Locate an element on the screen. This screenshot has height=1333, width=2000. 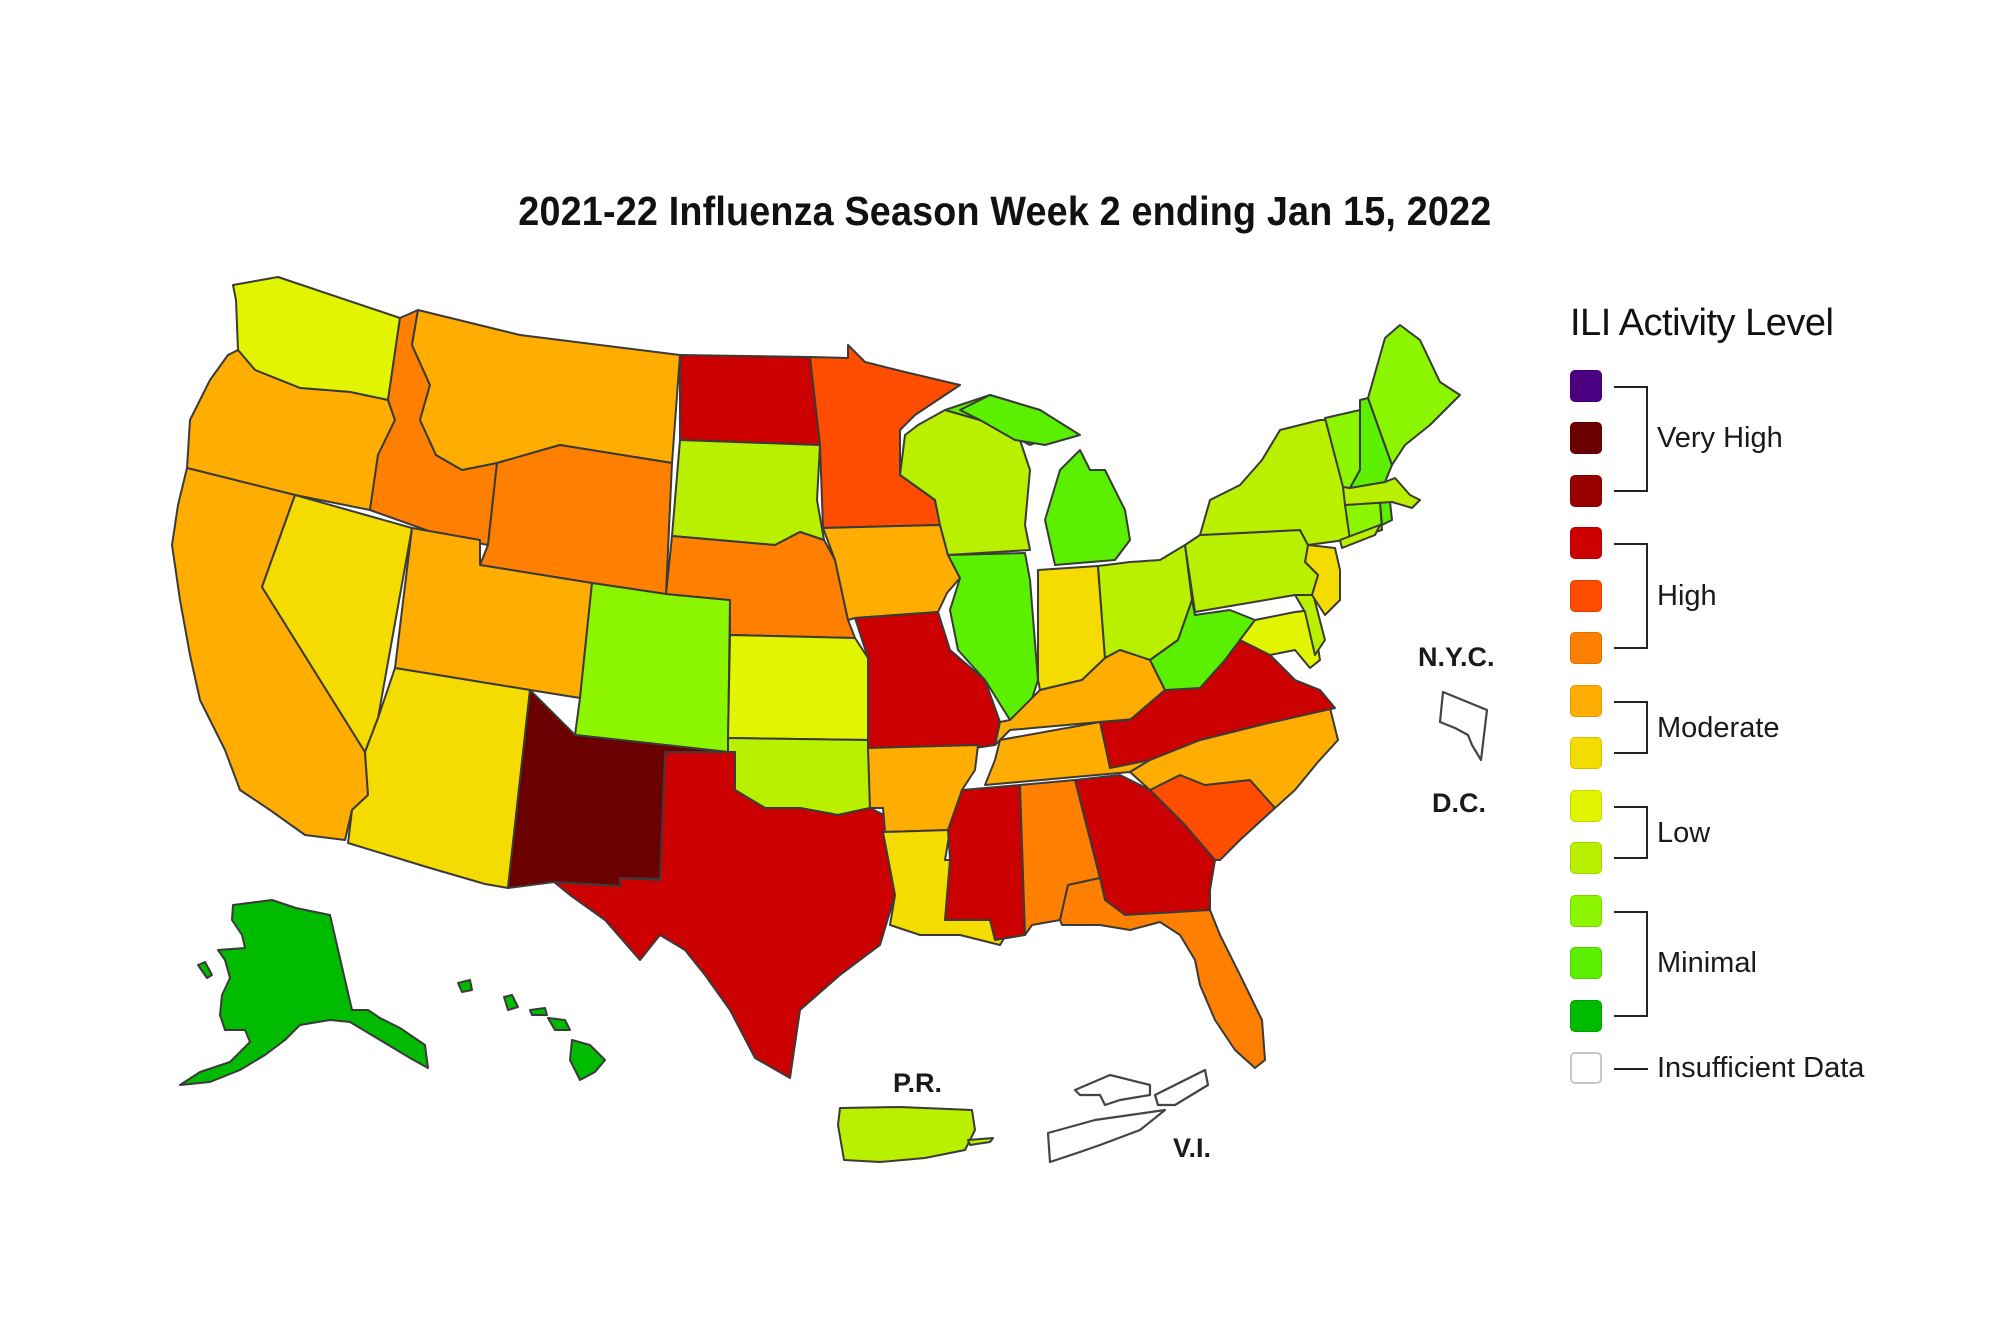
legend-label-high: High is located at coordinates (1687, 596).